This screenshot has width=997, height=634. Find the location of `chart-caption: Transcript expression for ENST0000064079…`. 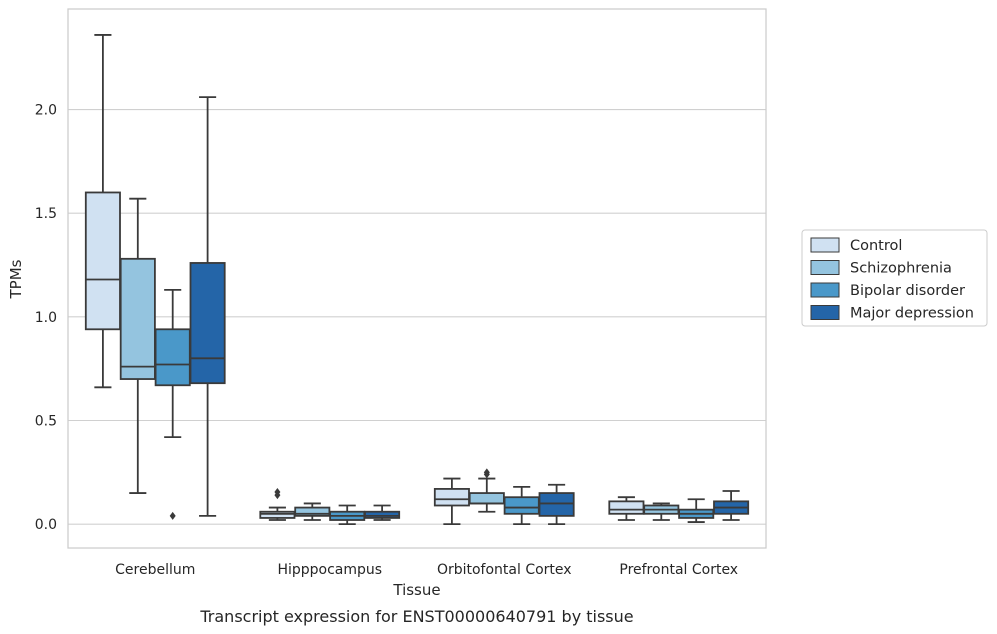

chart-caption: Transcript expression for ENST0000064079… is located at coordinates (416, 616).